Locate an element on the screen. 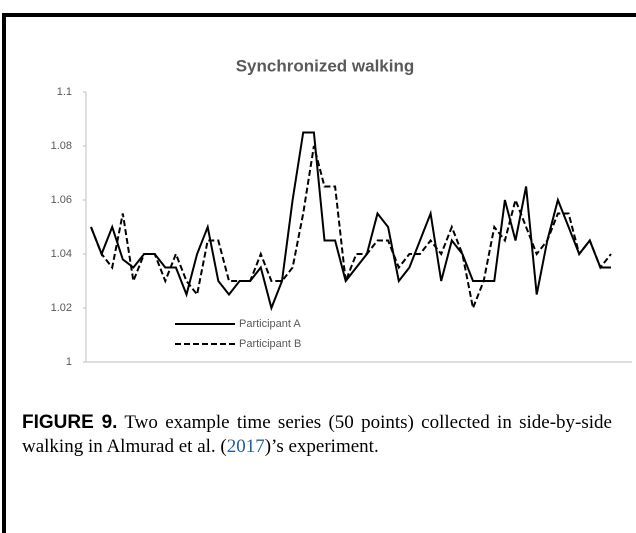  y-tick-label: 1.06 is located at coordinates (61, 200).